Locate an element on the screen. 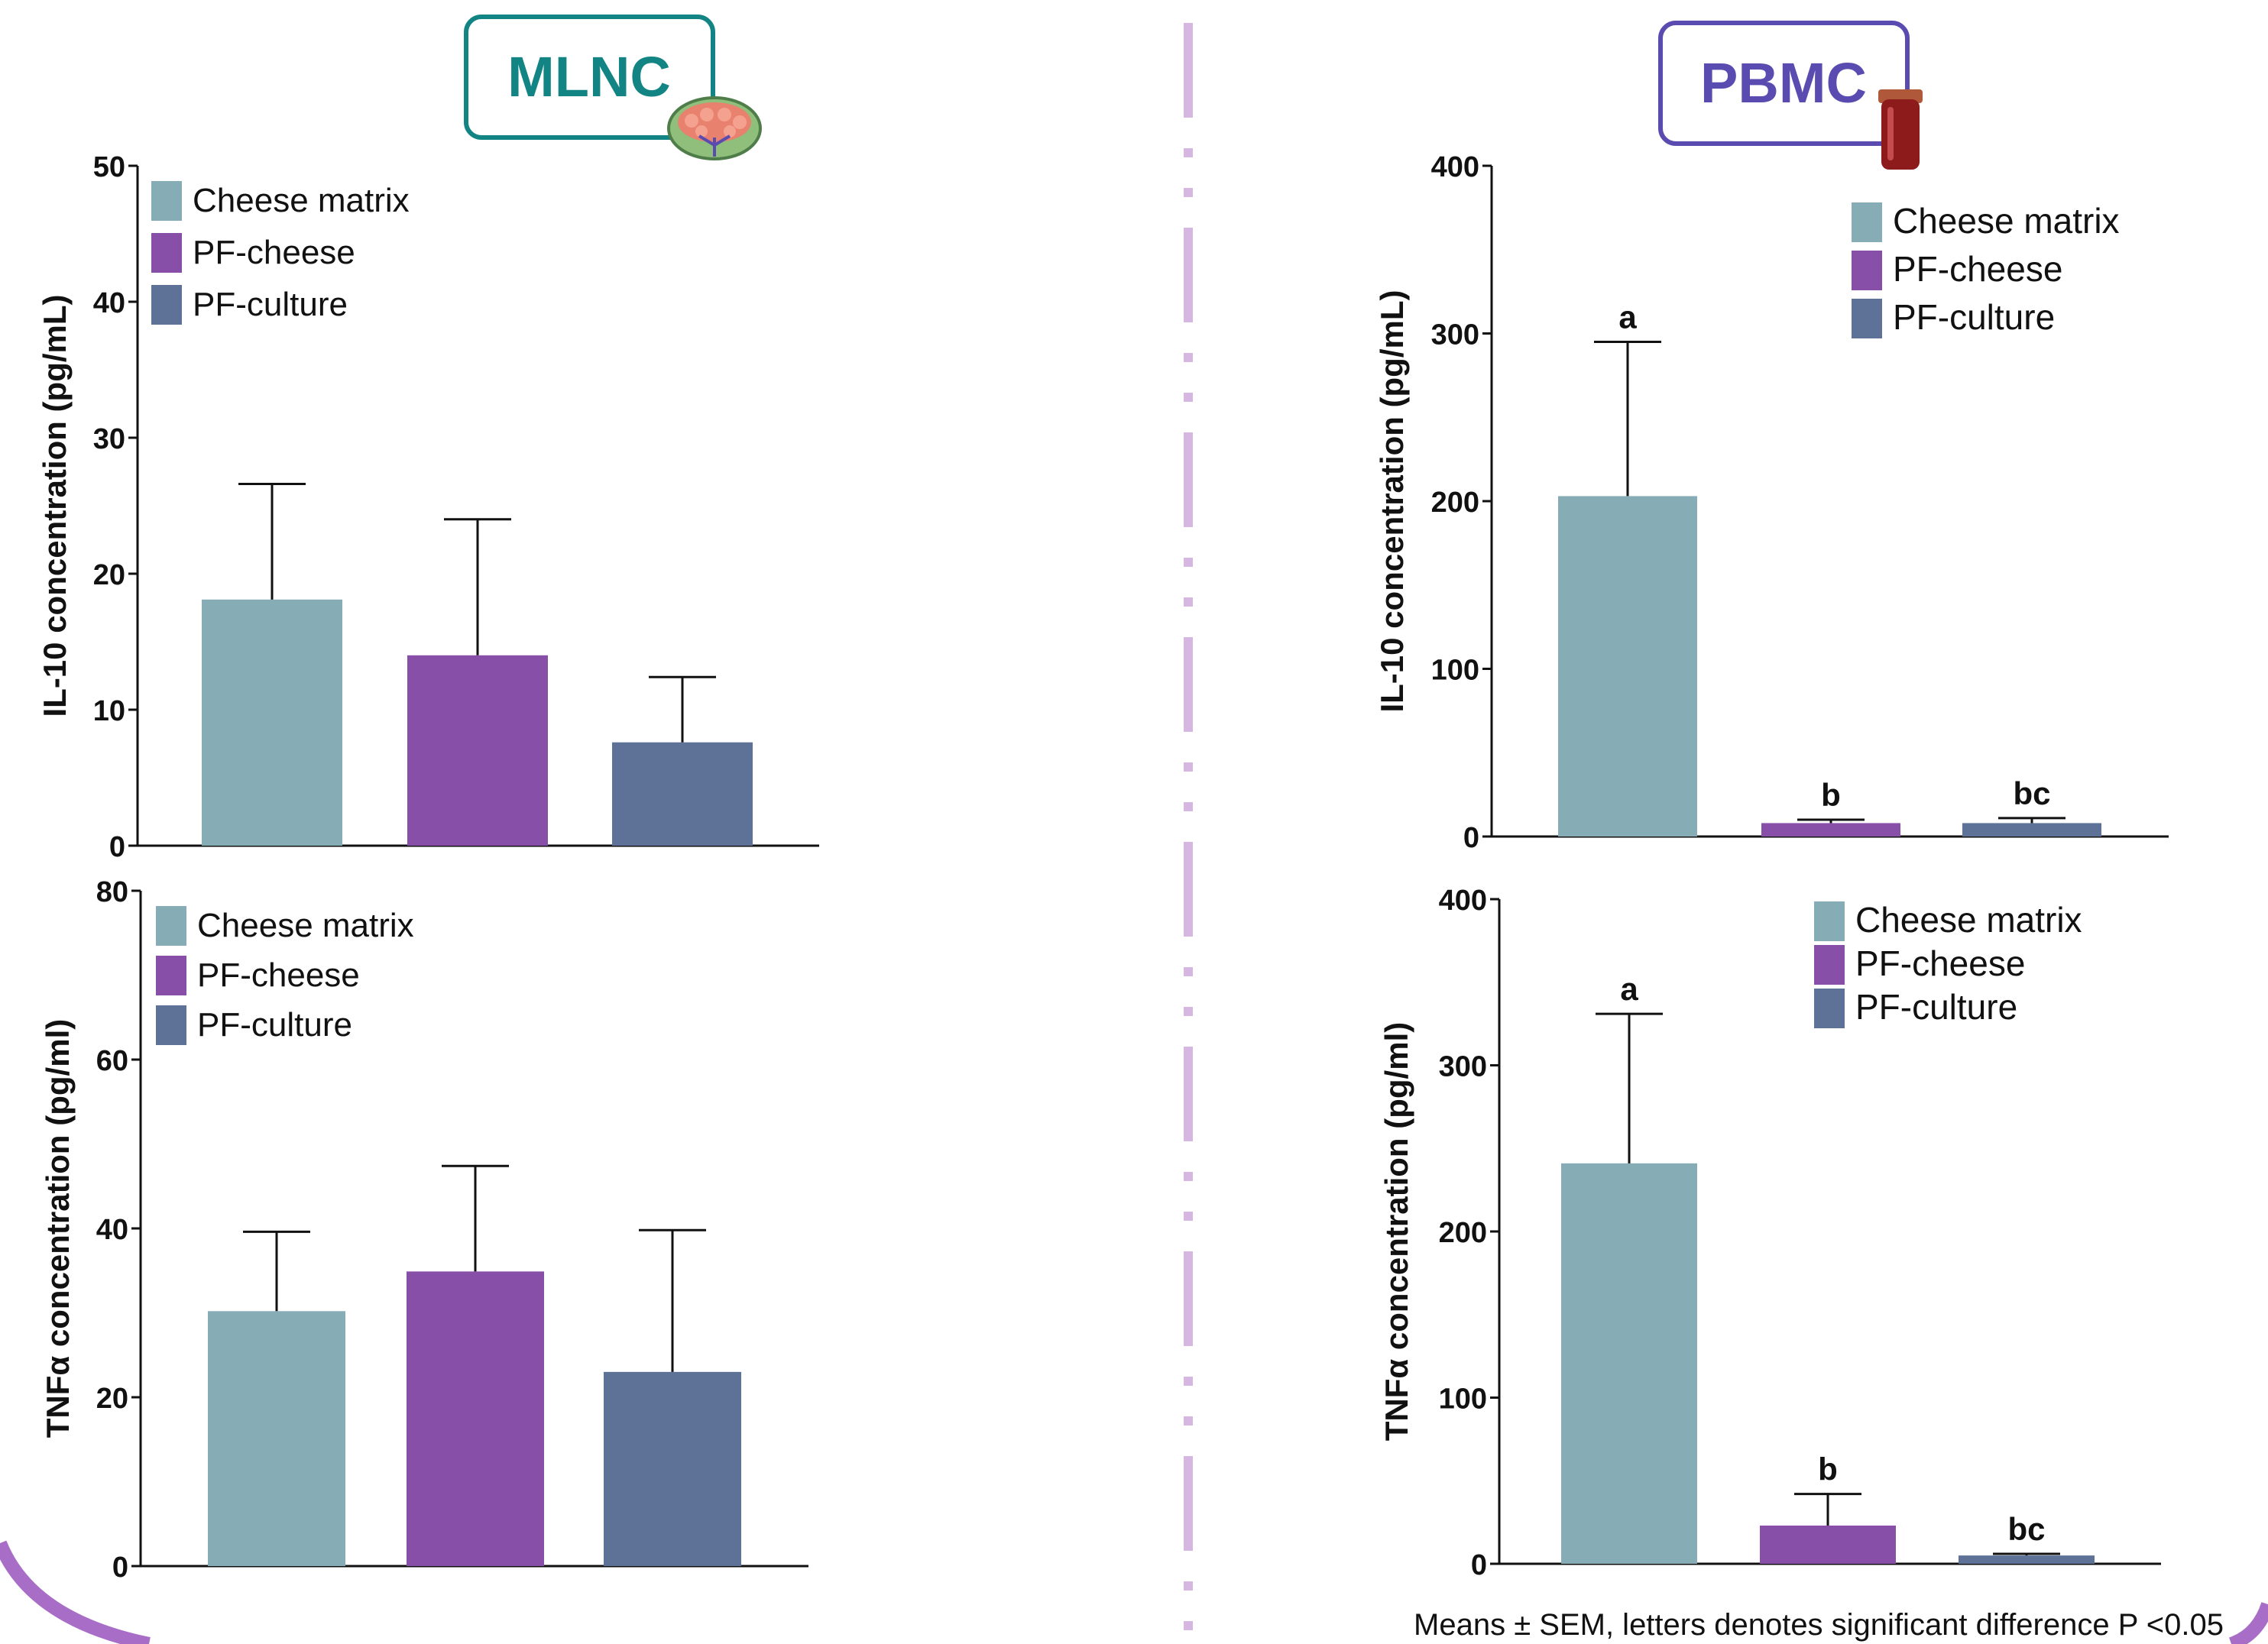  pbmc-tnfa-legend-label: PF-culture is located at coordinates (1936, 1007).